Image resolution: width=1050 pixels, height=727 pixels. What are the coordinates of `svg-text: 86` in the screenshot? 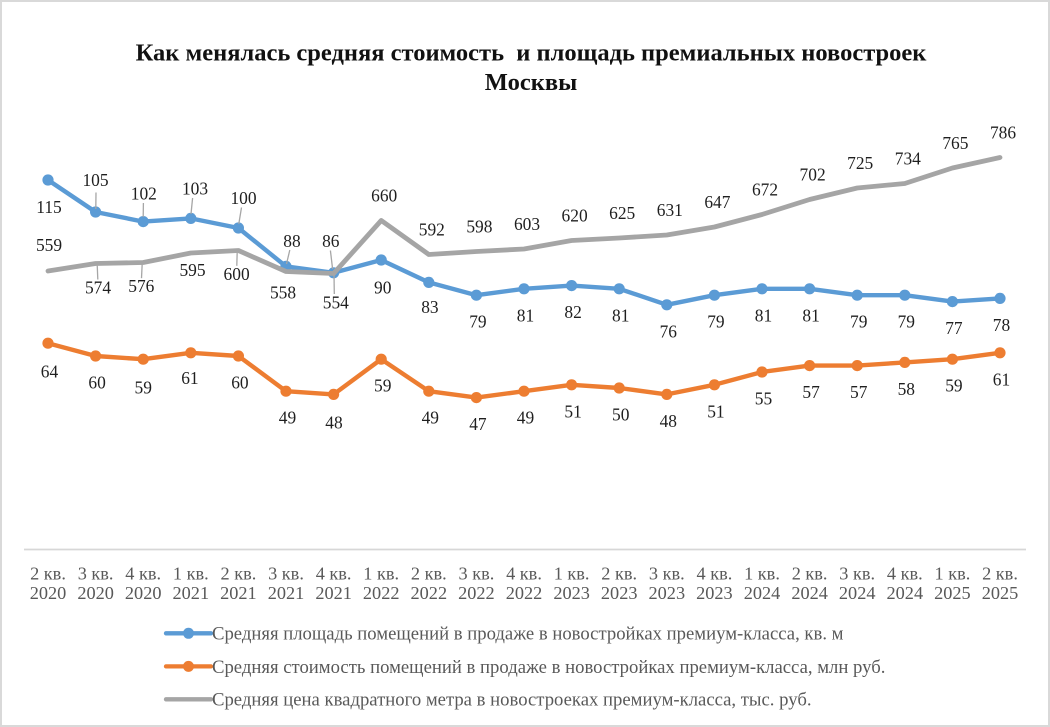 It's located at (331, 241).